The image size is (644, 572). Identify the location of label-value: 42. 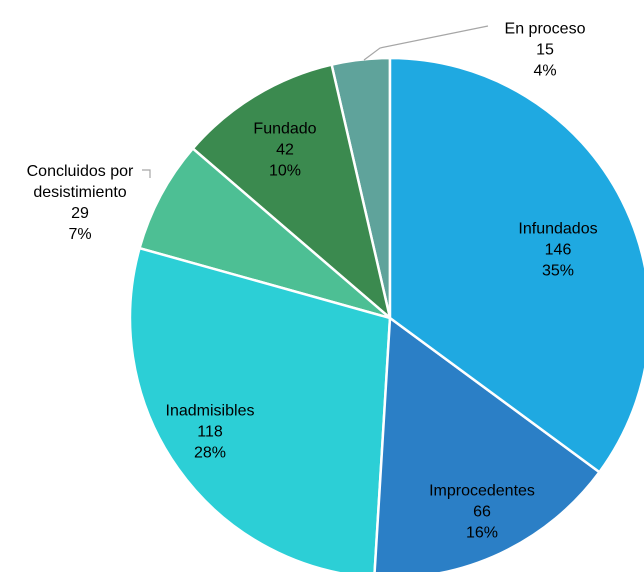
(285, 150).